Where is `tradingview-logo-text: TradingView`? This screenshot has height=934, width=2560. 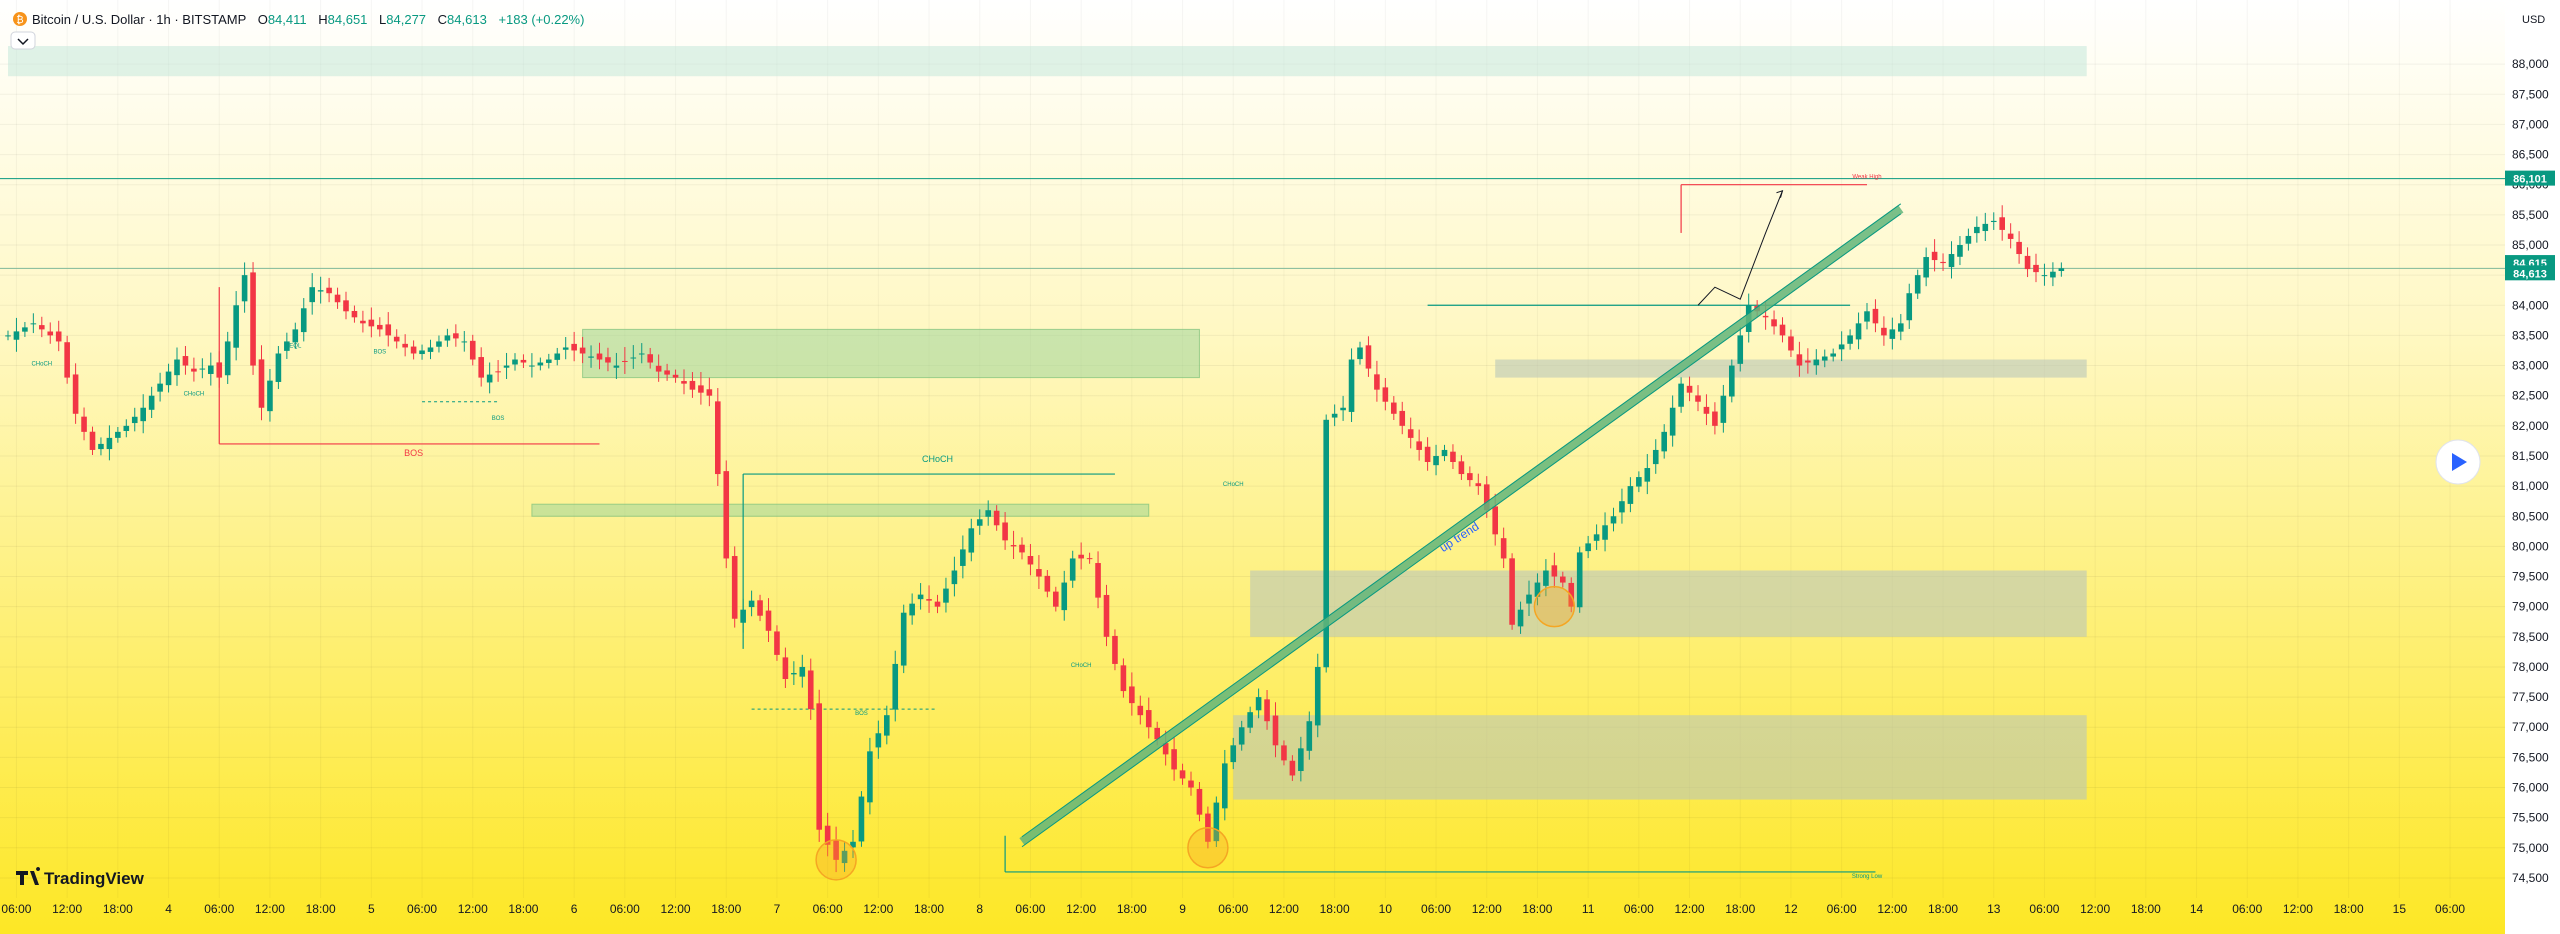 tradingview-logo-text: TradingView is located at coordinates (94, 878).